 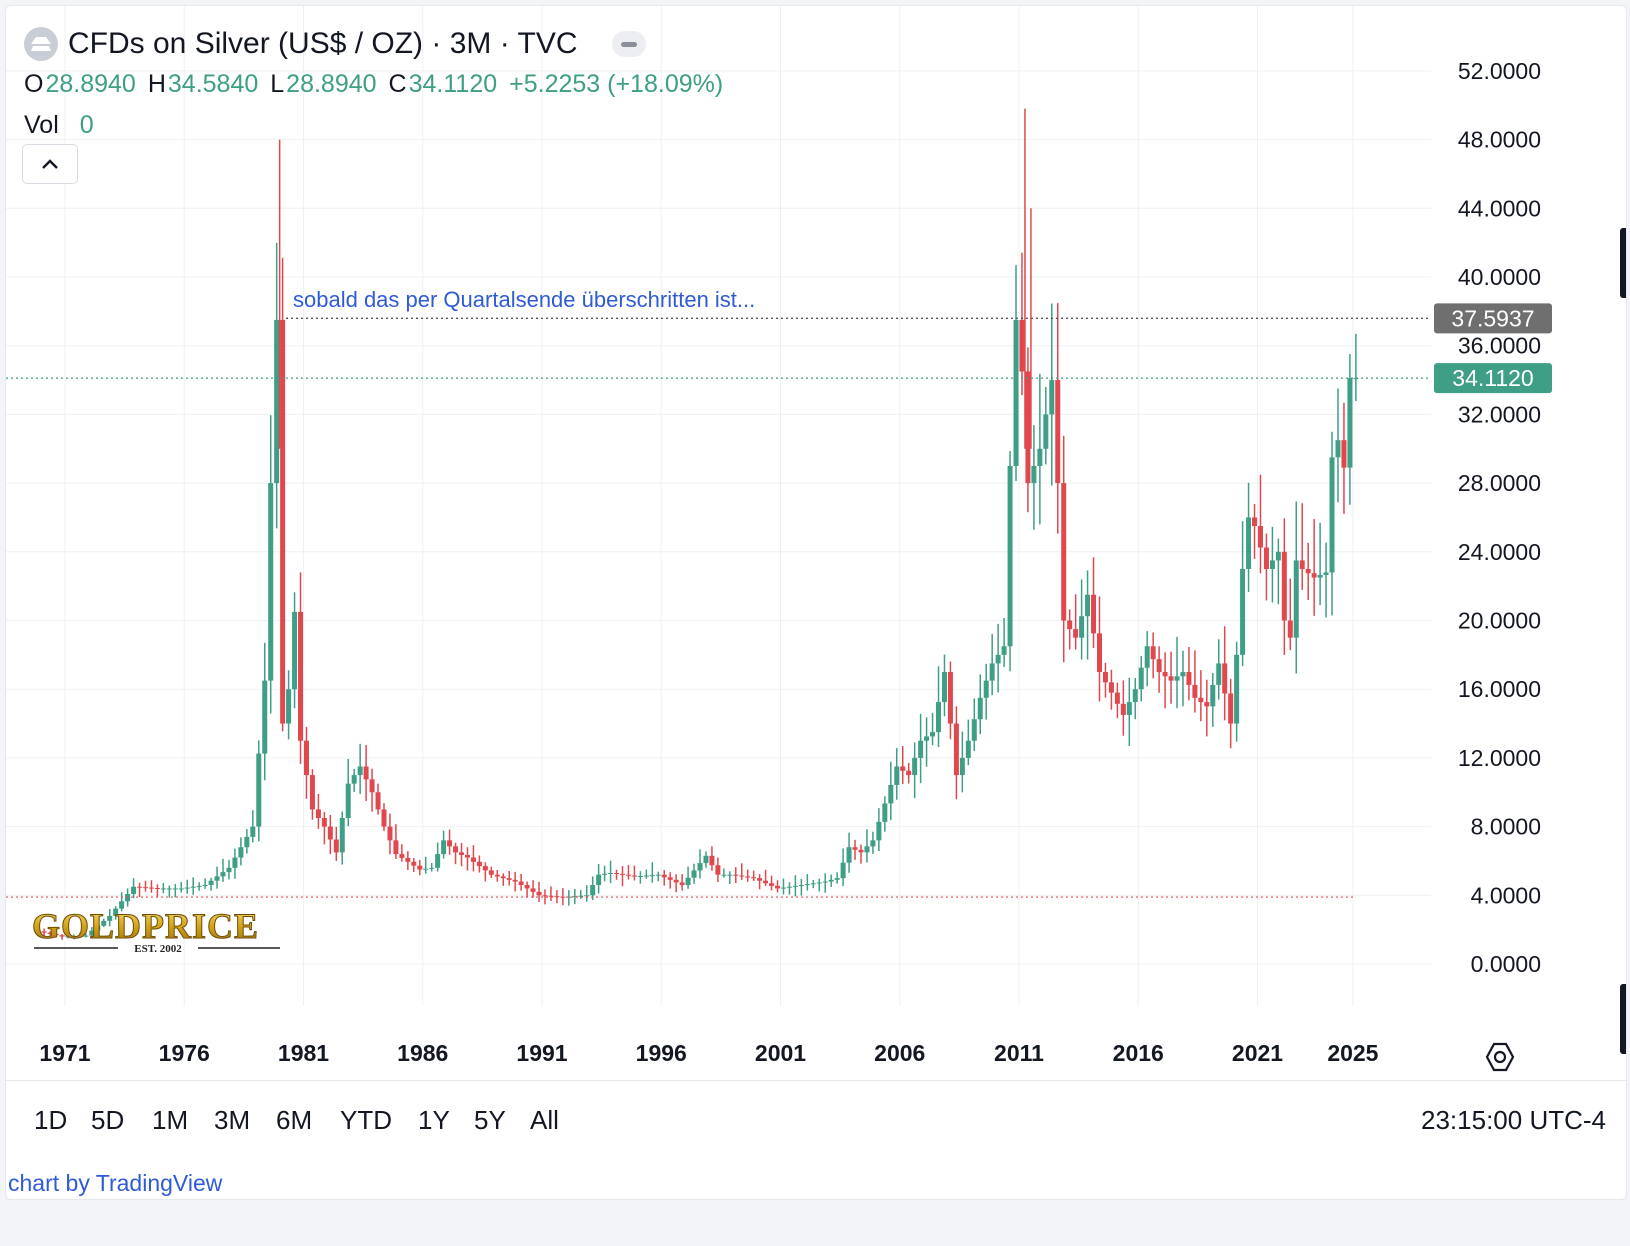 What do you see at coordinates (366, 1120) in the screenshot?
I see `range-ytd: YTD` at bounding box center [366, 1120].